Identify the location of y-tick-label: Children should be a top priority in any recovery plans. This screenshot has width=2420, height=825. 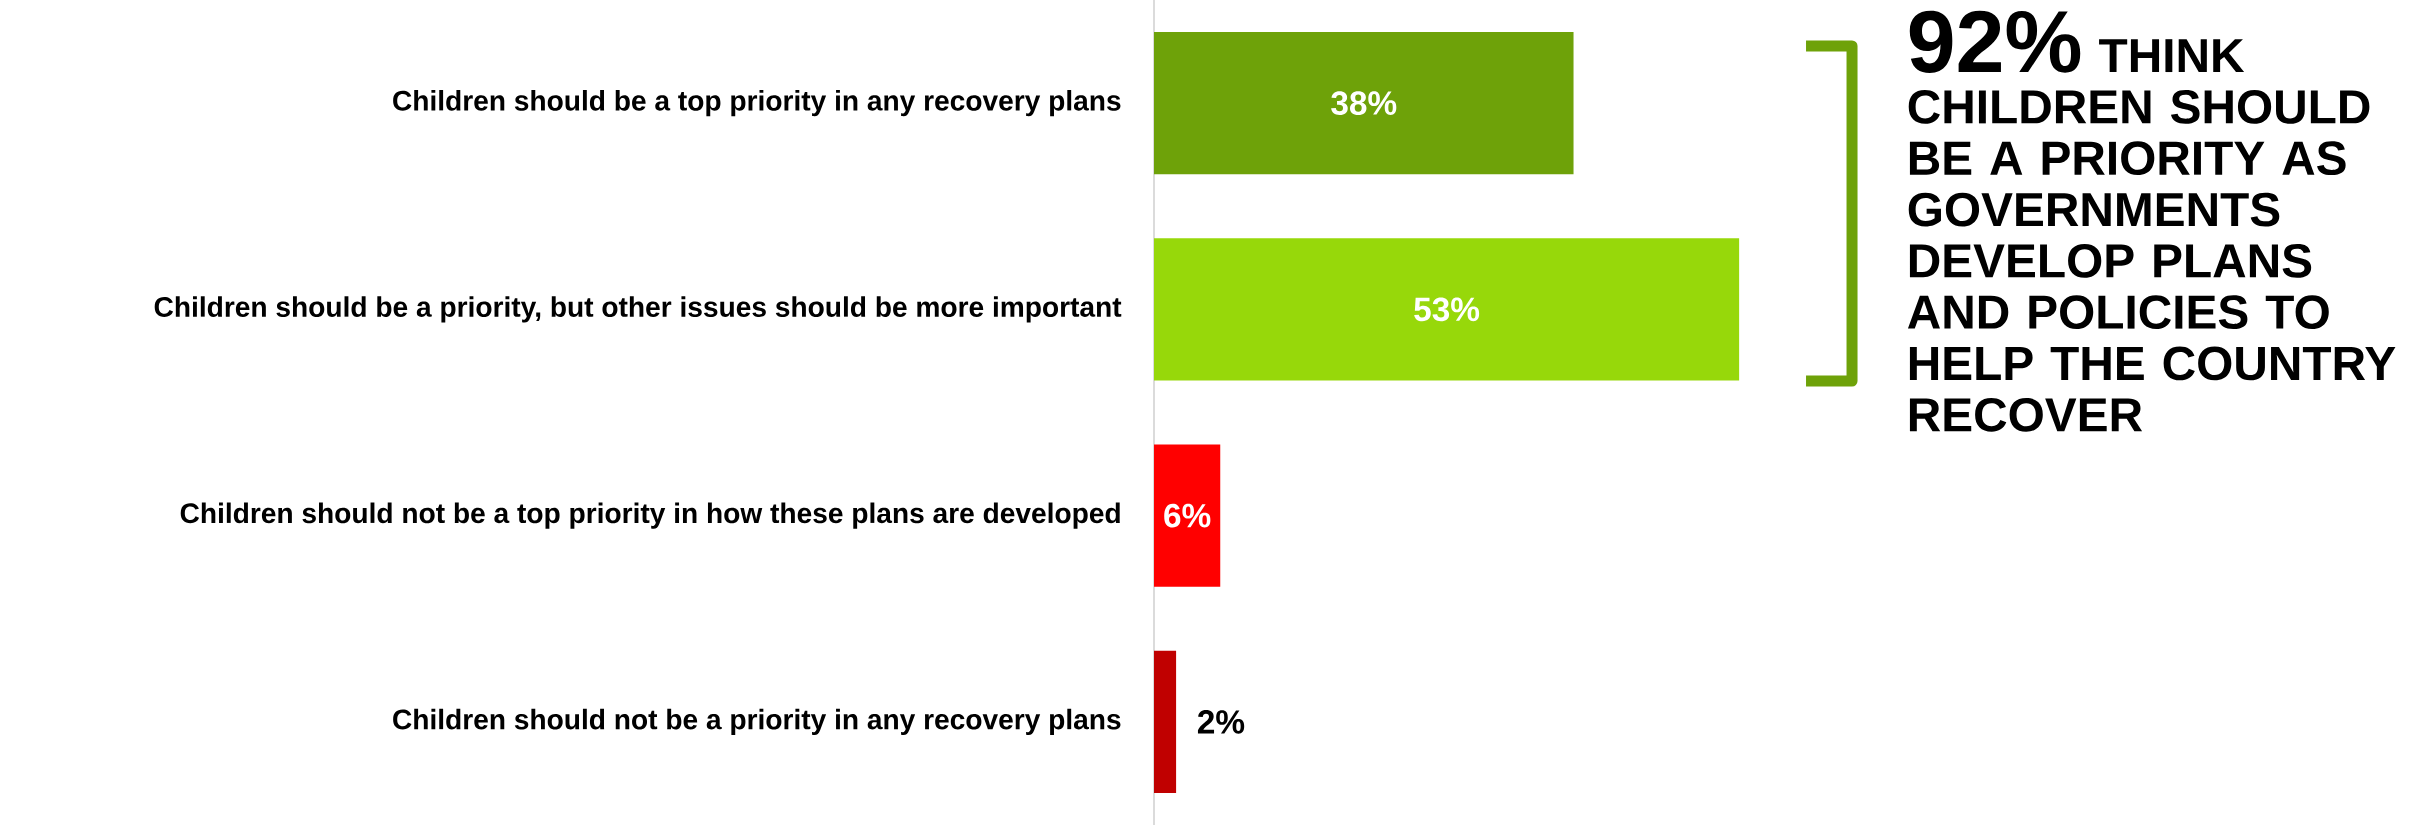
(757, 103).